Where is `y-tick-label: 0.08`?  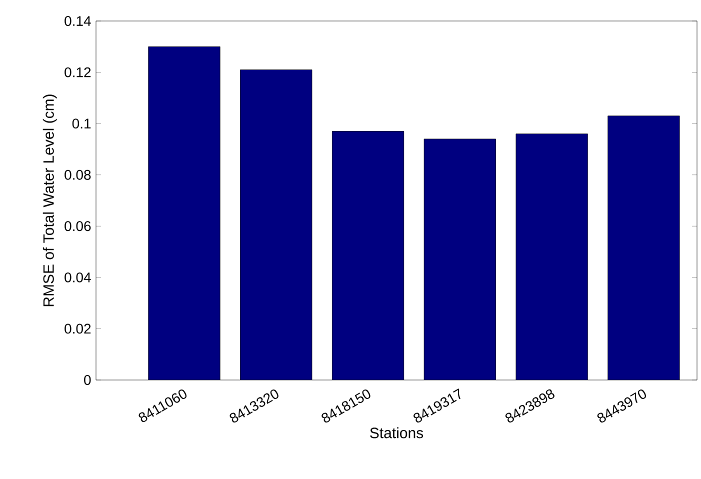 y-tick-label: 0.08 is located at coordinates (77, 175).